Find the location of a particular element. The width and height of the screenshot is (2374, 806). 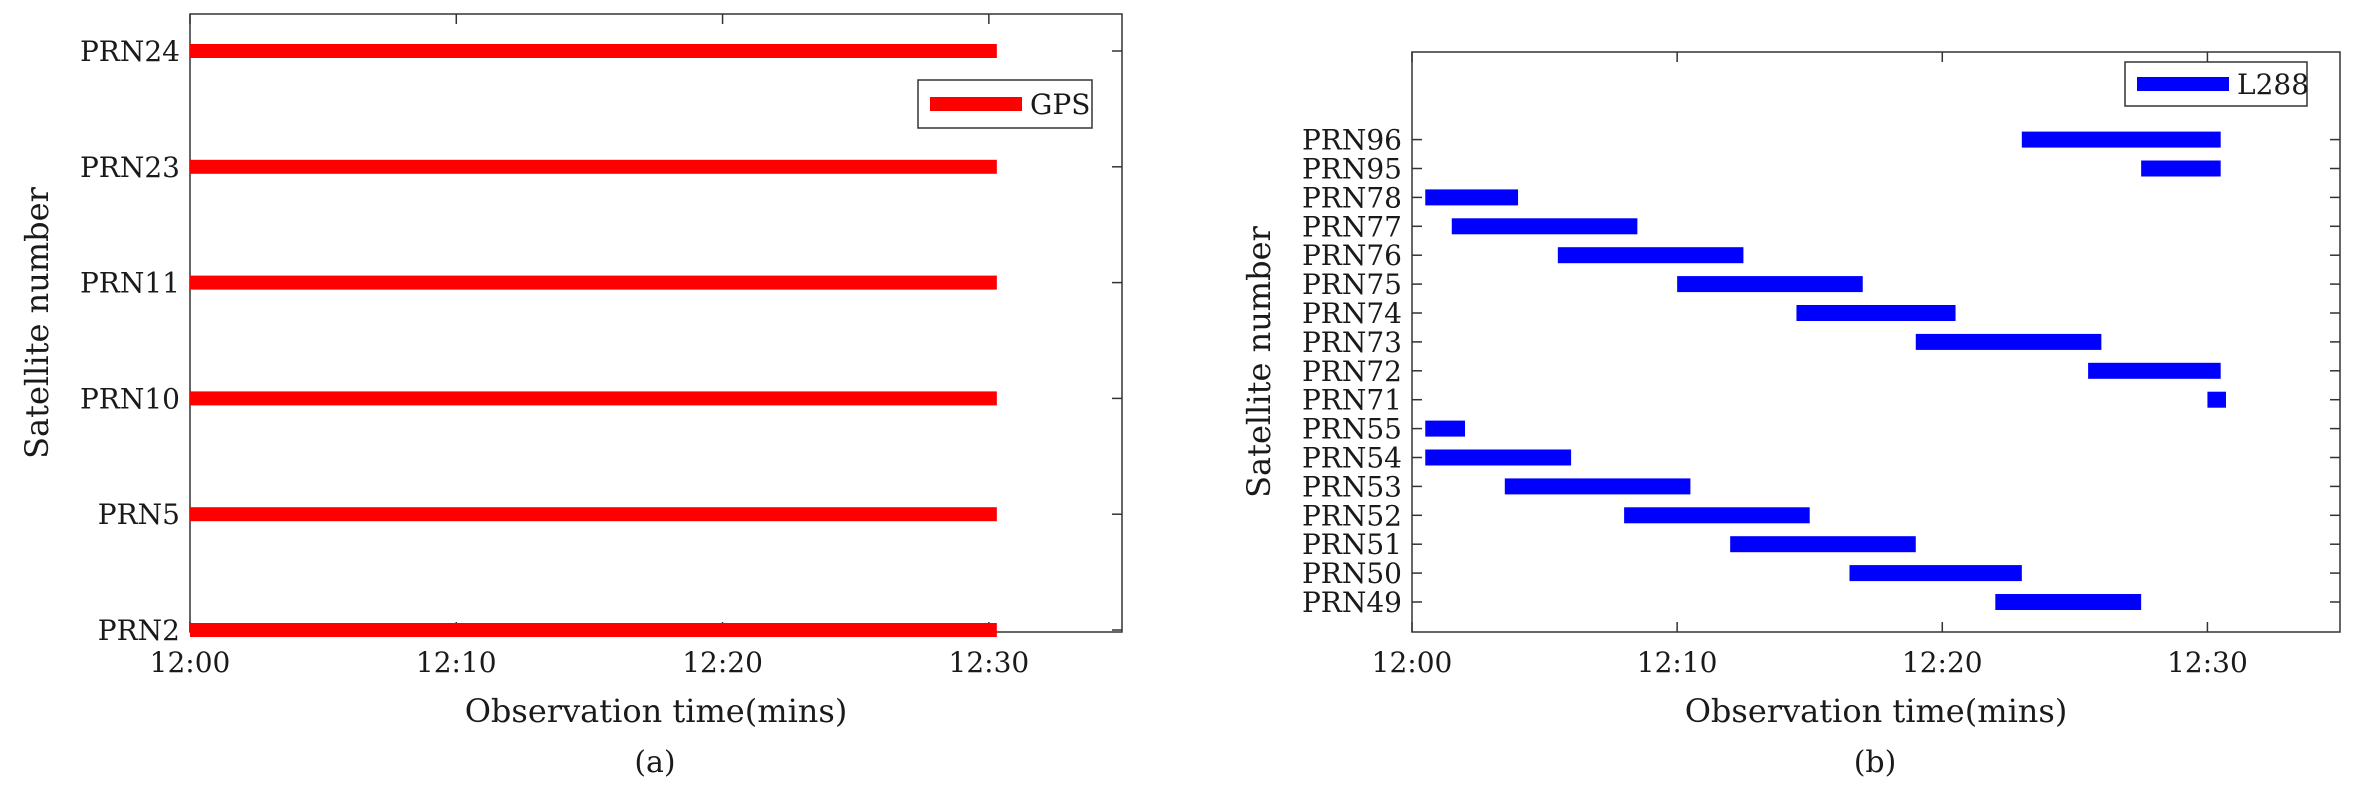

y-tick-label: PRN77 is located at coordinates (1352, 226).